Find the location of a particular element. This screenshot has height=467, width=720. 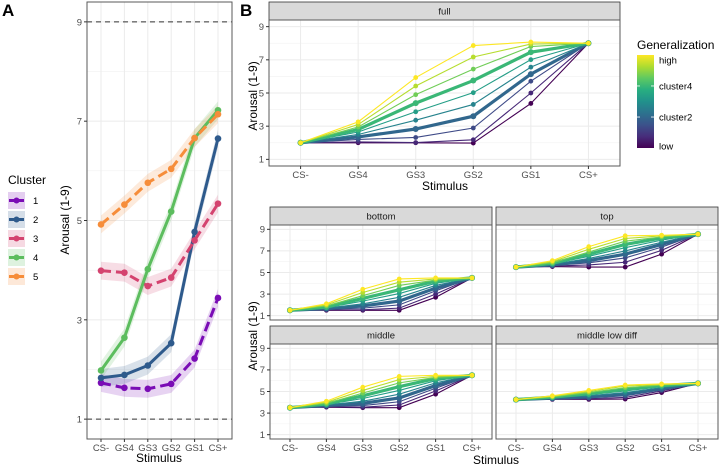

facet-line-level-0.222 is located at coordinates (444, 93).